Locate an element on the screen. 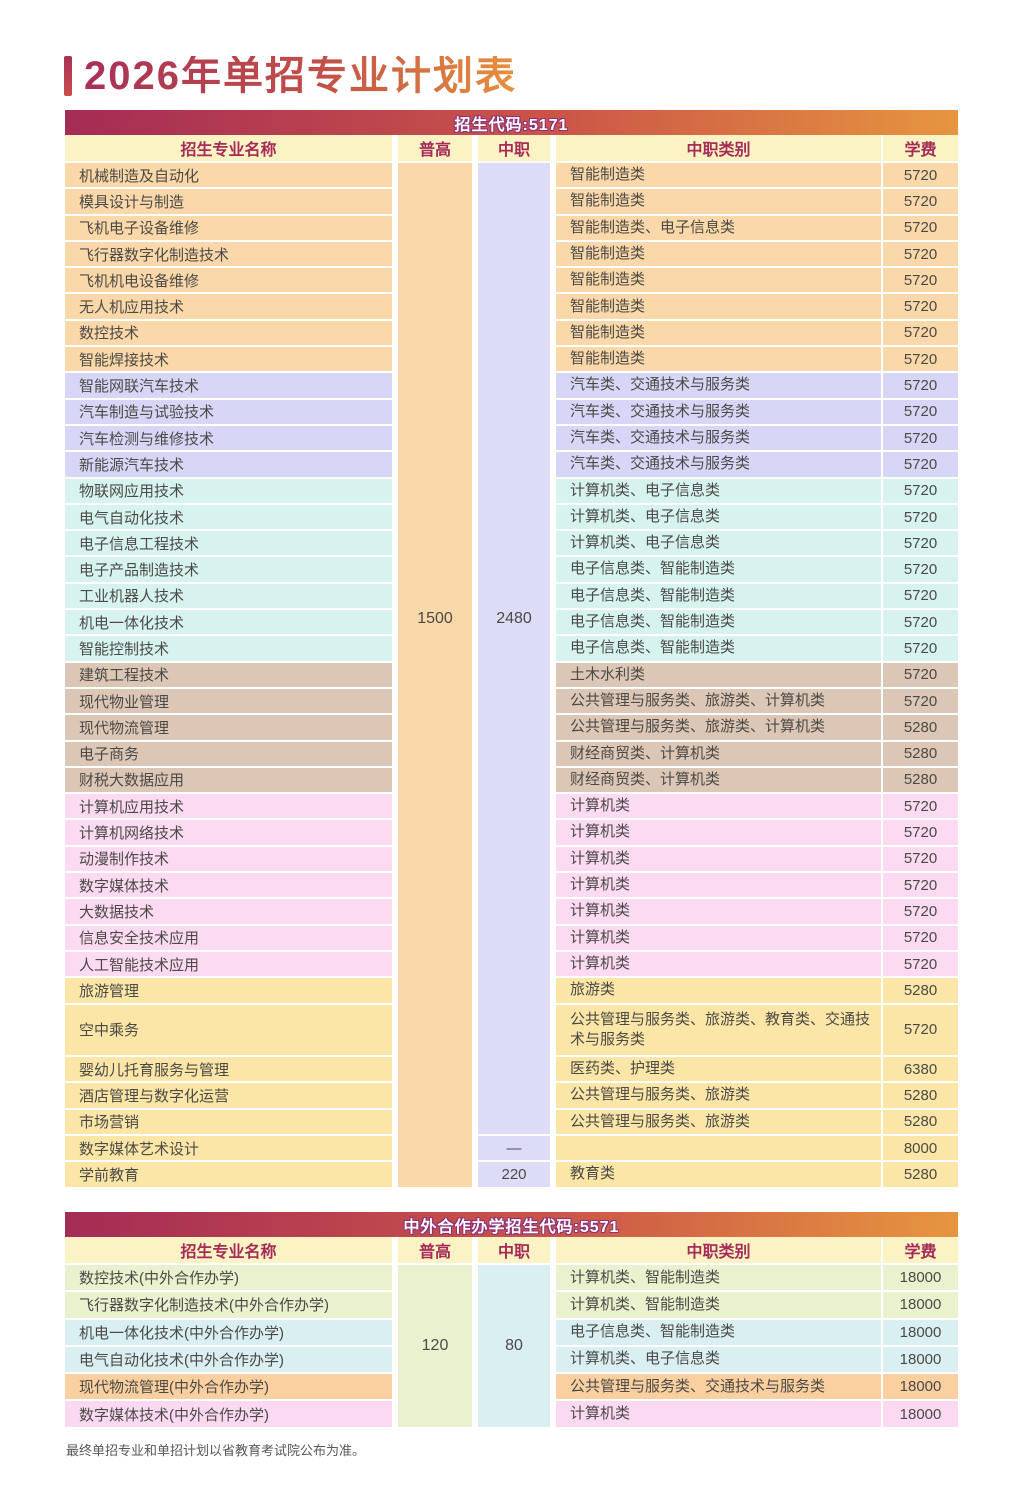  major-name-cell: 电子信息工程技术 is located at coordinates (228, 543).